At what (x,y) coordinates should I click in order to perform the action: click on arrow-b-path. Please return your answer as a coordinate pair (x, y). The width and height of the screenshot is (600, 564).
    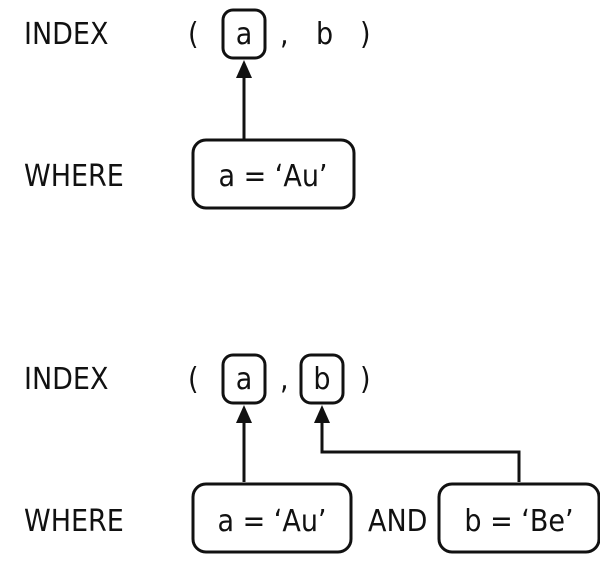
    Looking at the image, I should click on (420, 451).